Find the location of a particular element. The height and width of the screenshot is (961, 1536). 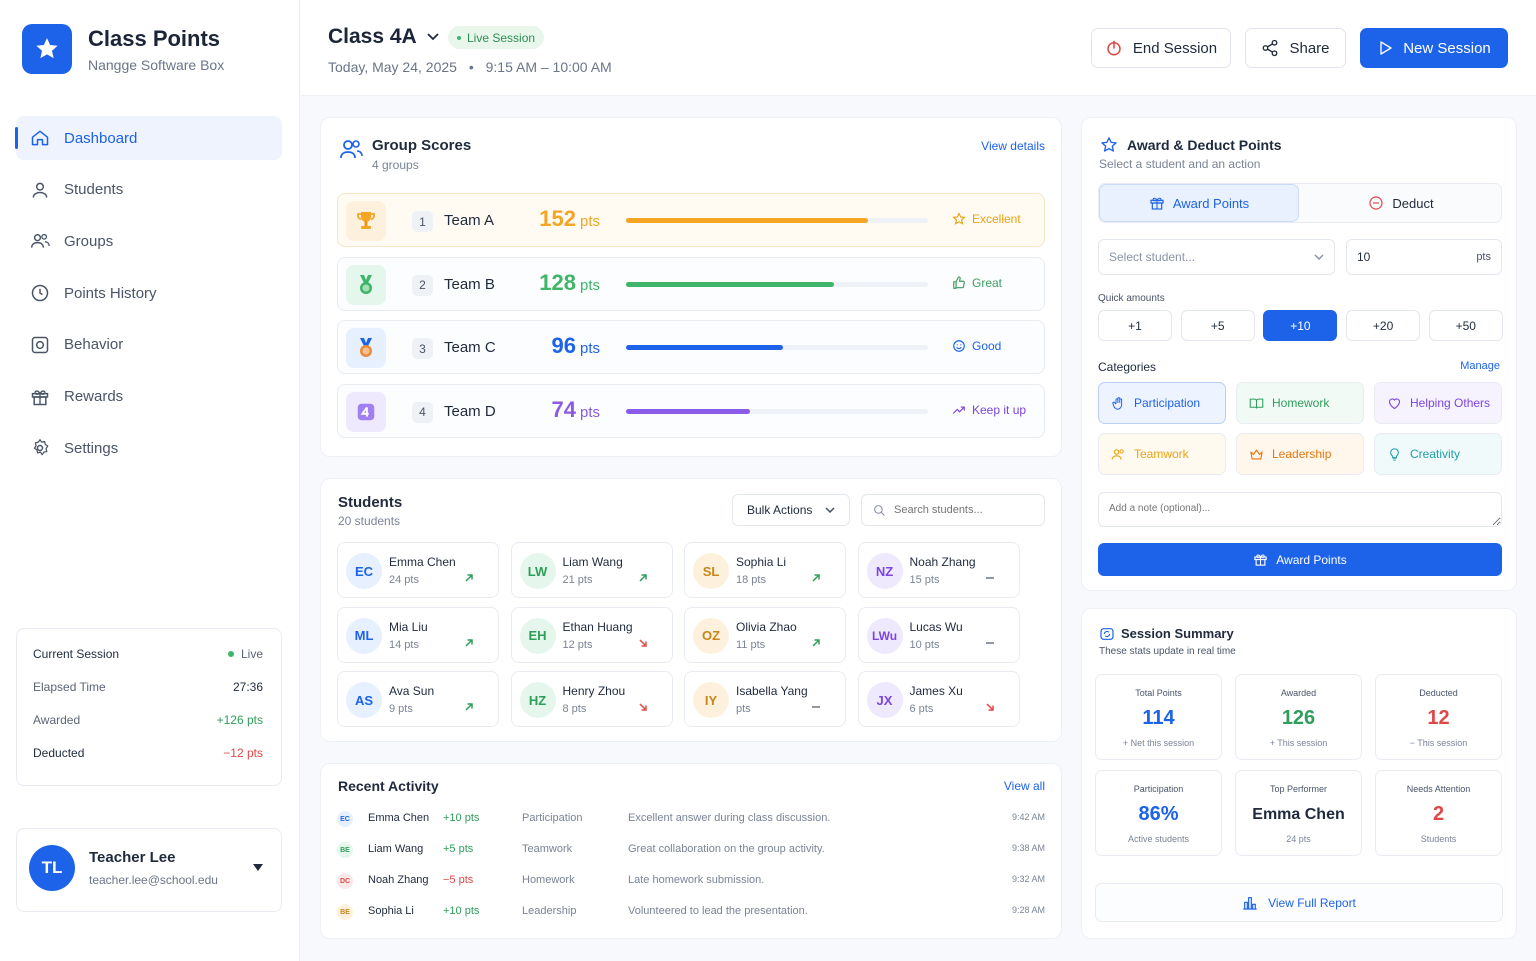

student-card: SL Sophia Li 18 pts is located at coordinates (765, 570).